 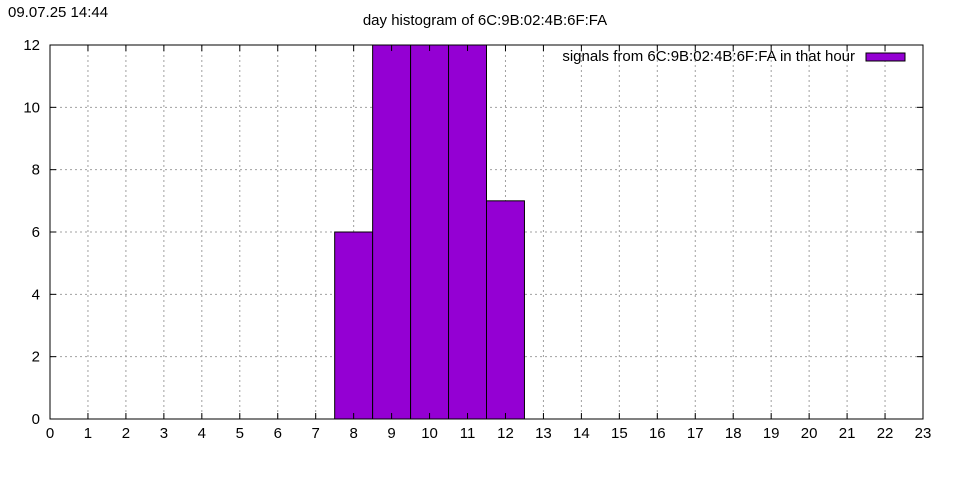 I want to click on x-tick-label: 6, so click(x=278, y=433).